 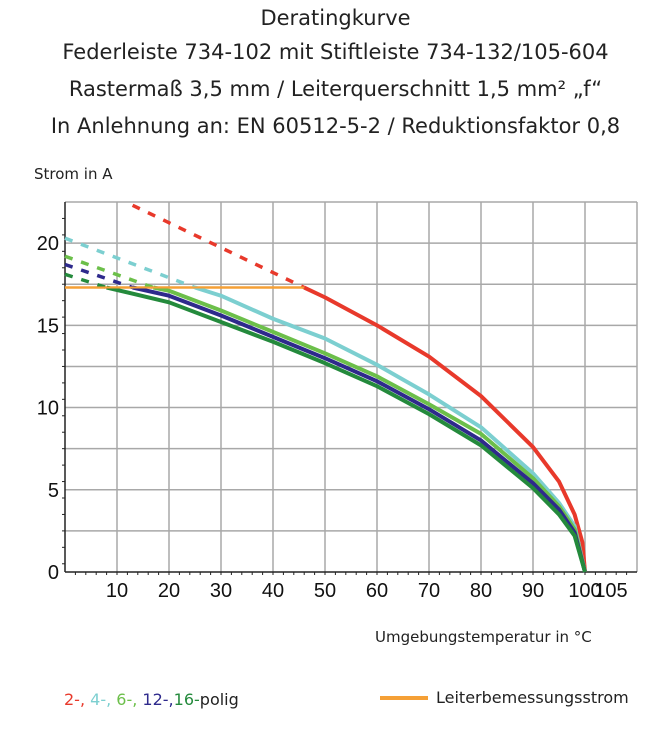 What do you see at coordinates (101, 699) in the screenshot?
I see `legend-pole-4: 4-,` at bounding box center [101, 699].